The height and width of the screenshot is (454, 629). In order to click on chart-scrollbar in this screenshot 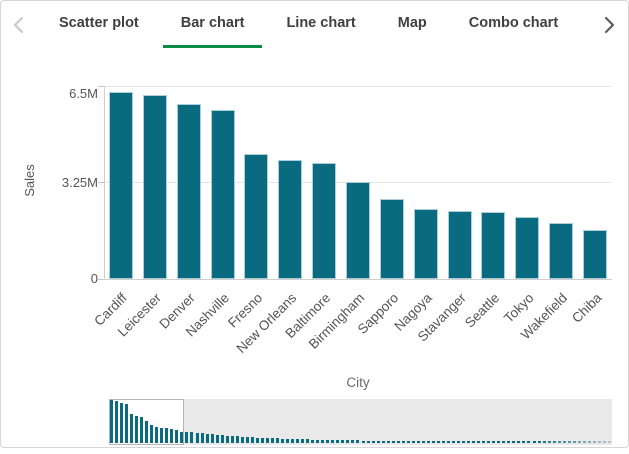, I will do `click(360, 422)`.